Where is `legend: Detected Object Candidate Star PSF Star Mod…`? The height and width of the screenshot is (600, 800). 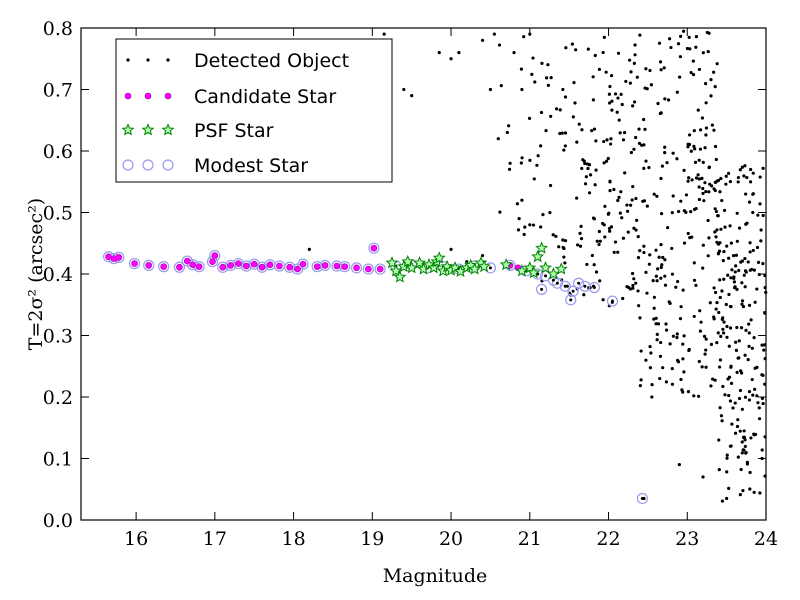
legend: Detected Object Candidate Star PSF Star Mod… is located at coordinates (254, 110).